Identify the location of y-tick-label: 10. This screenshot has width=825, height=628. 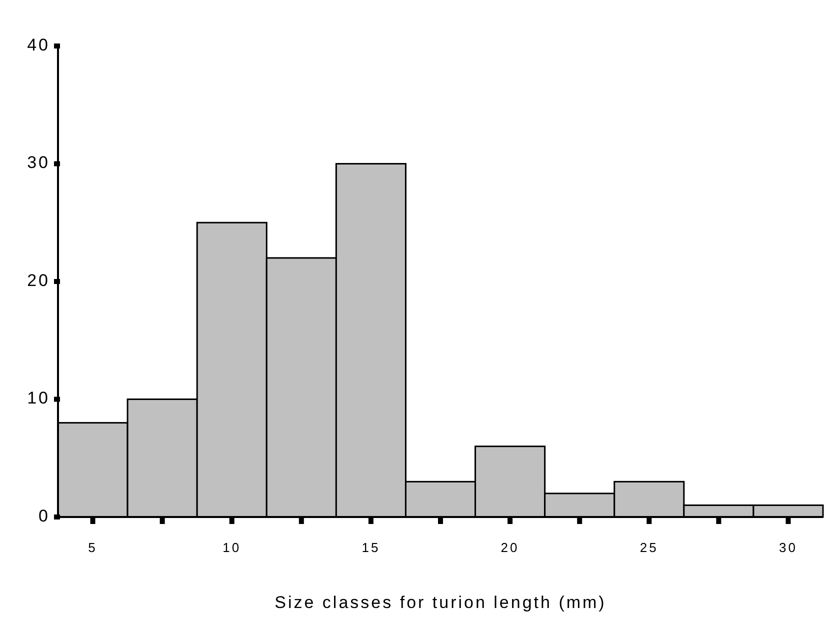
(38, 398).